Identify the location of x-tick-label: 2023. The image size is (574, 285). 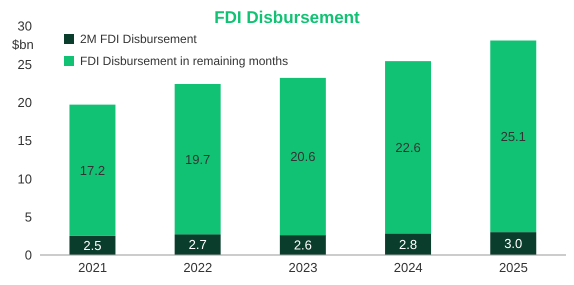
(303, 268).